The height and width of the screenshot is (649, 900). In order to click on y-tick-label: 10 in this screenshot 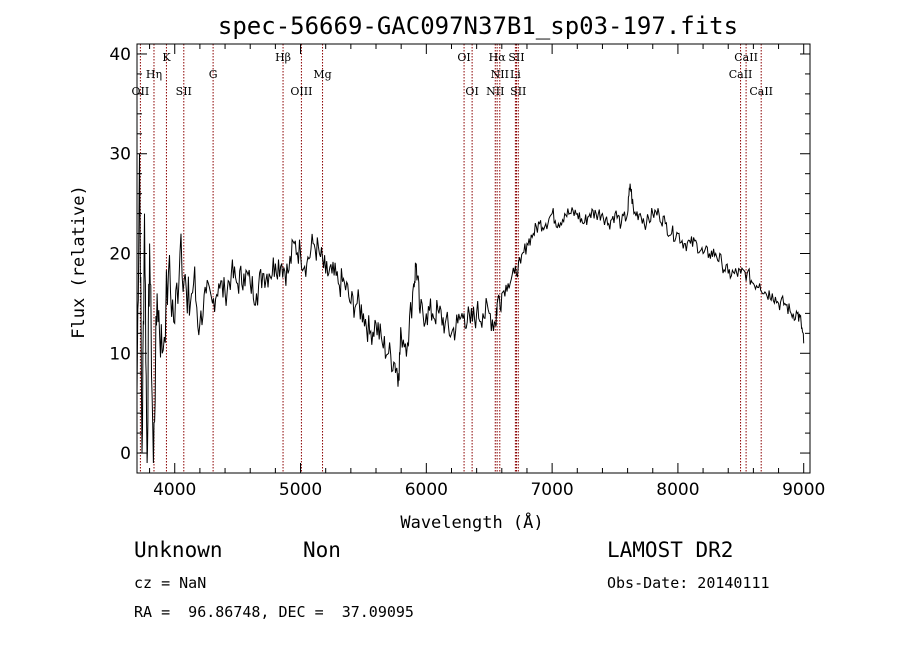, I will do `click(120, 354)`.